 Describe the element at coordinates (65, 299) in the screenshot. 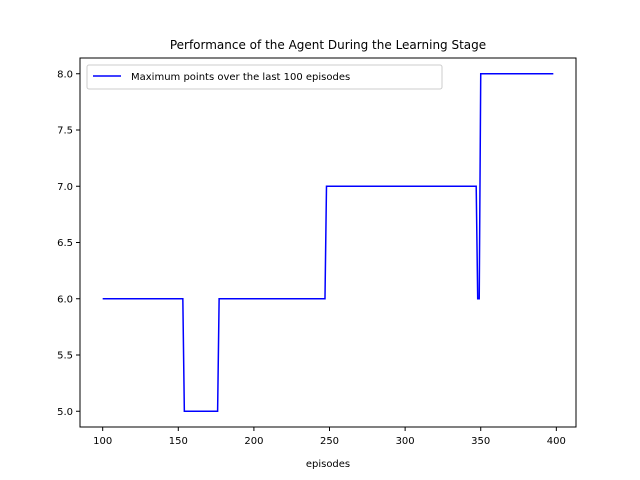

I see `y-tick-label: 6.0` at that location.